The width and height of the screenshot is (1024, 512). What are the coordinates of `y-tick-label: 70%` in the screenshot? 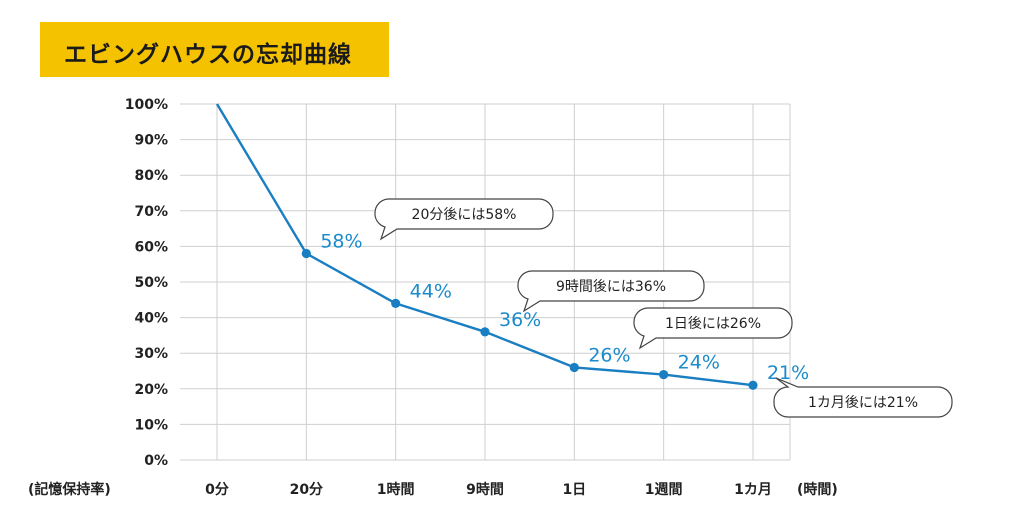 It's located at (151, 212).